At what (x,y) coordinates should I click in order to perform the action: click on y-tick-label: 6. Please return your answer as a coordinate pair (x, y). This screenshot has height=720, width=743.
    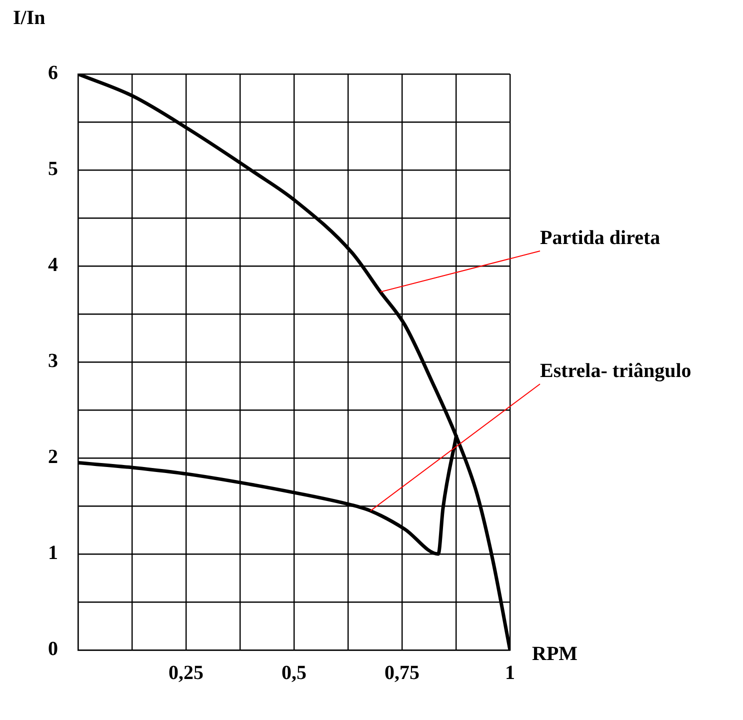
    Looking at the image, I should click on (53, 73).